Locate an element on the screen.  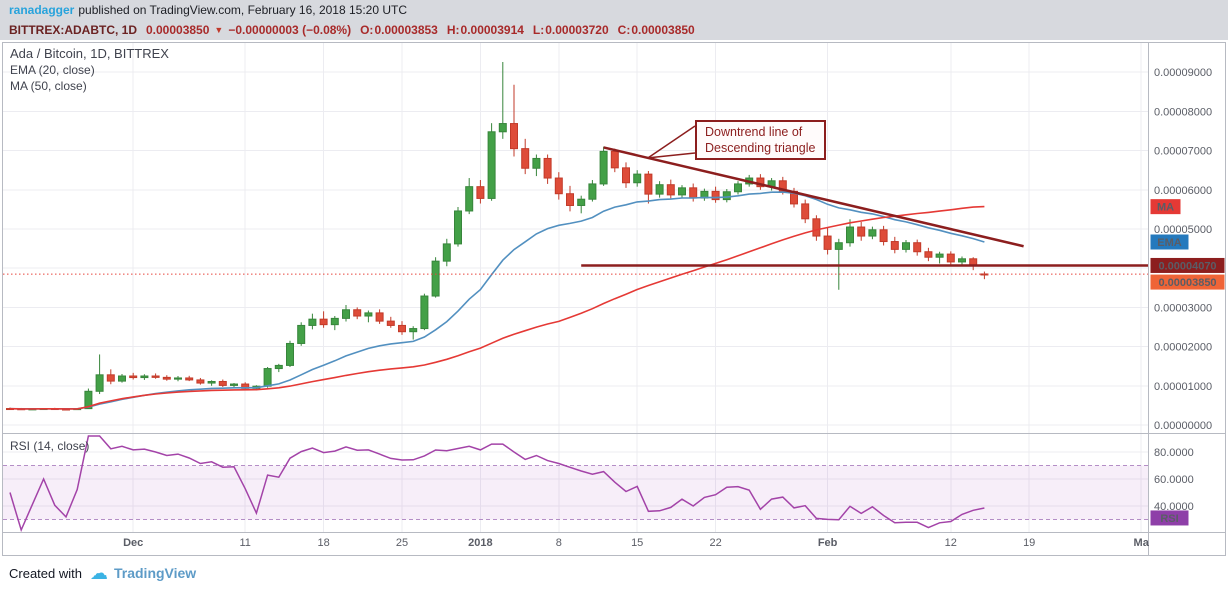
annotation-callout: Downtrend line of Descending triangle is located at coordinates (760, 140).